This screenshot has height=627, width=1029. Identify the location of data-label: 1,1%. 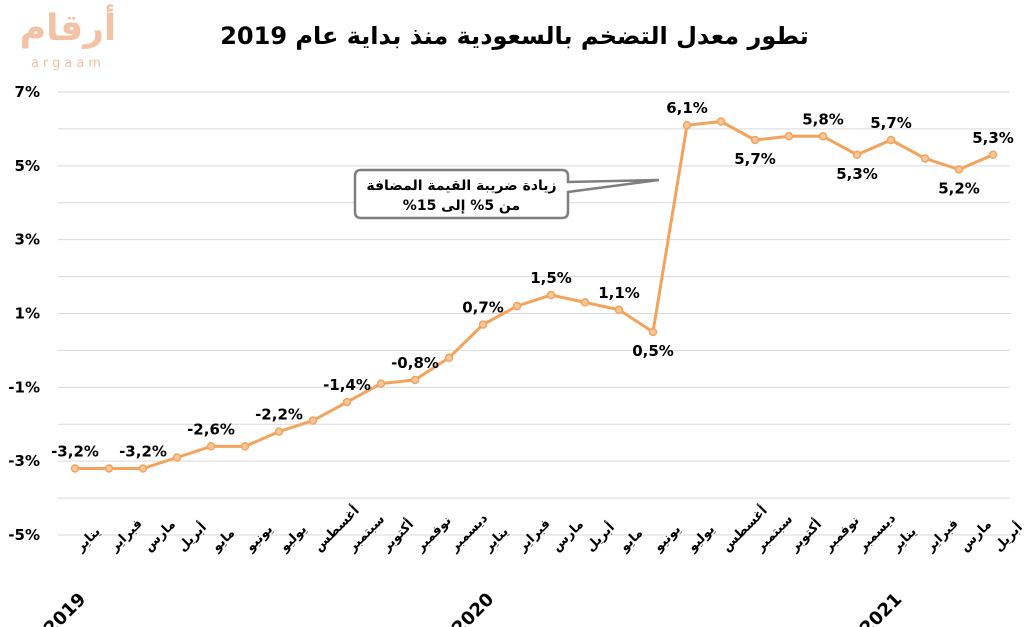
(619, 293).